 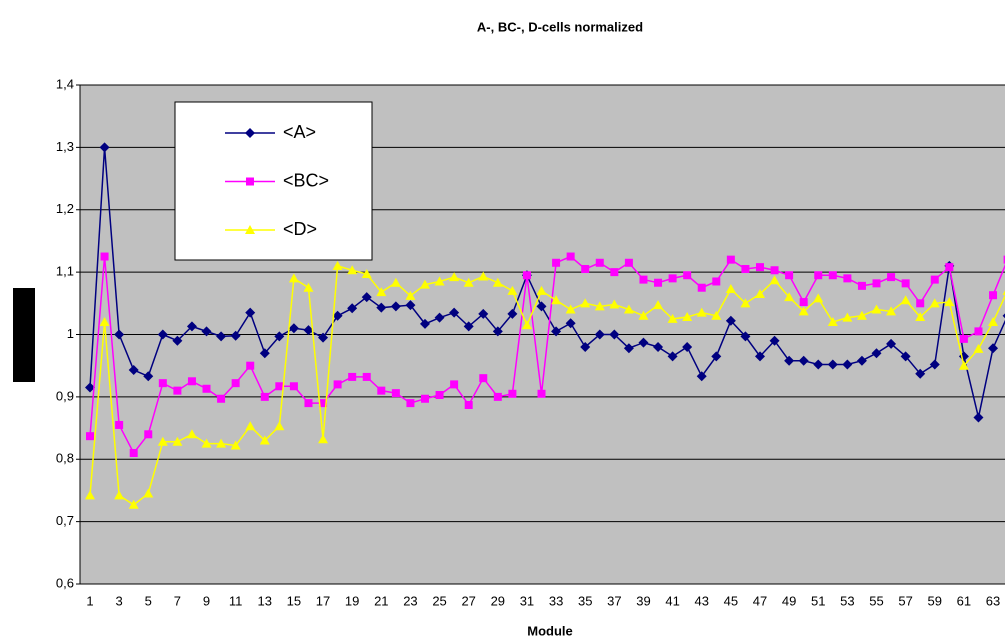 What do you see at coordinates (236, 600) in the screenshot?
I see `x-tick-label: 11` at bounding box center [236, 600].